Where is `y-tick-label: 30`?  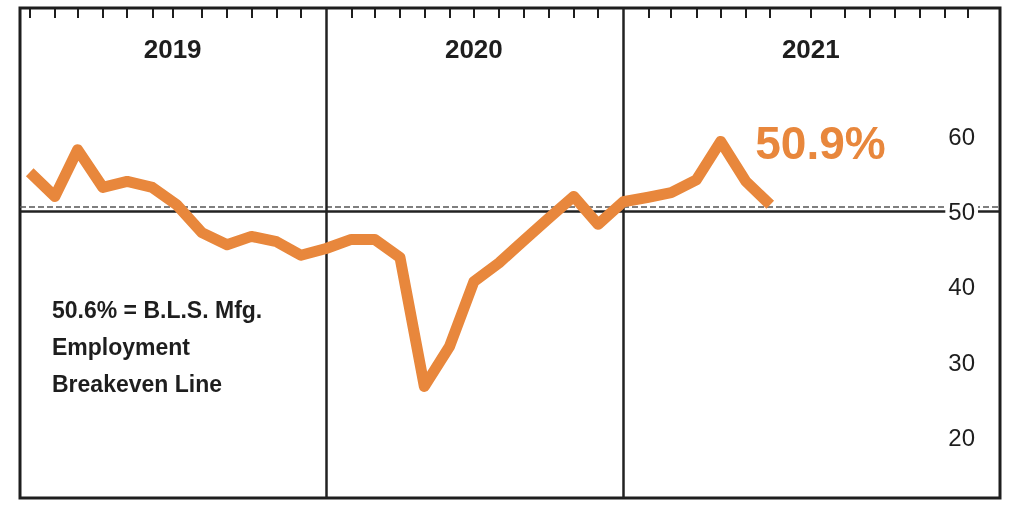
y-tick-label: 30 is located at coordinates (961, 362).